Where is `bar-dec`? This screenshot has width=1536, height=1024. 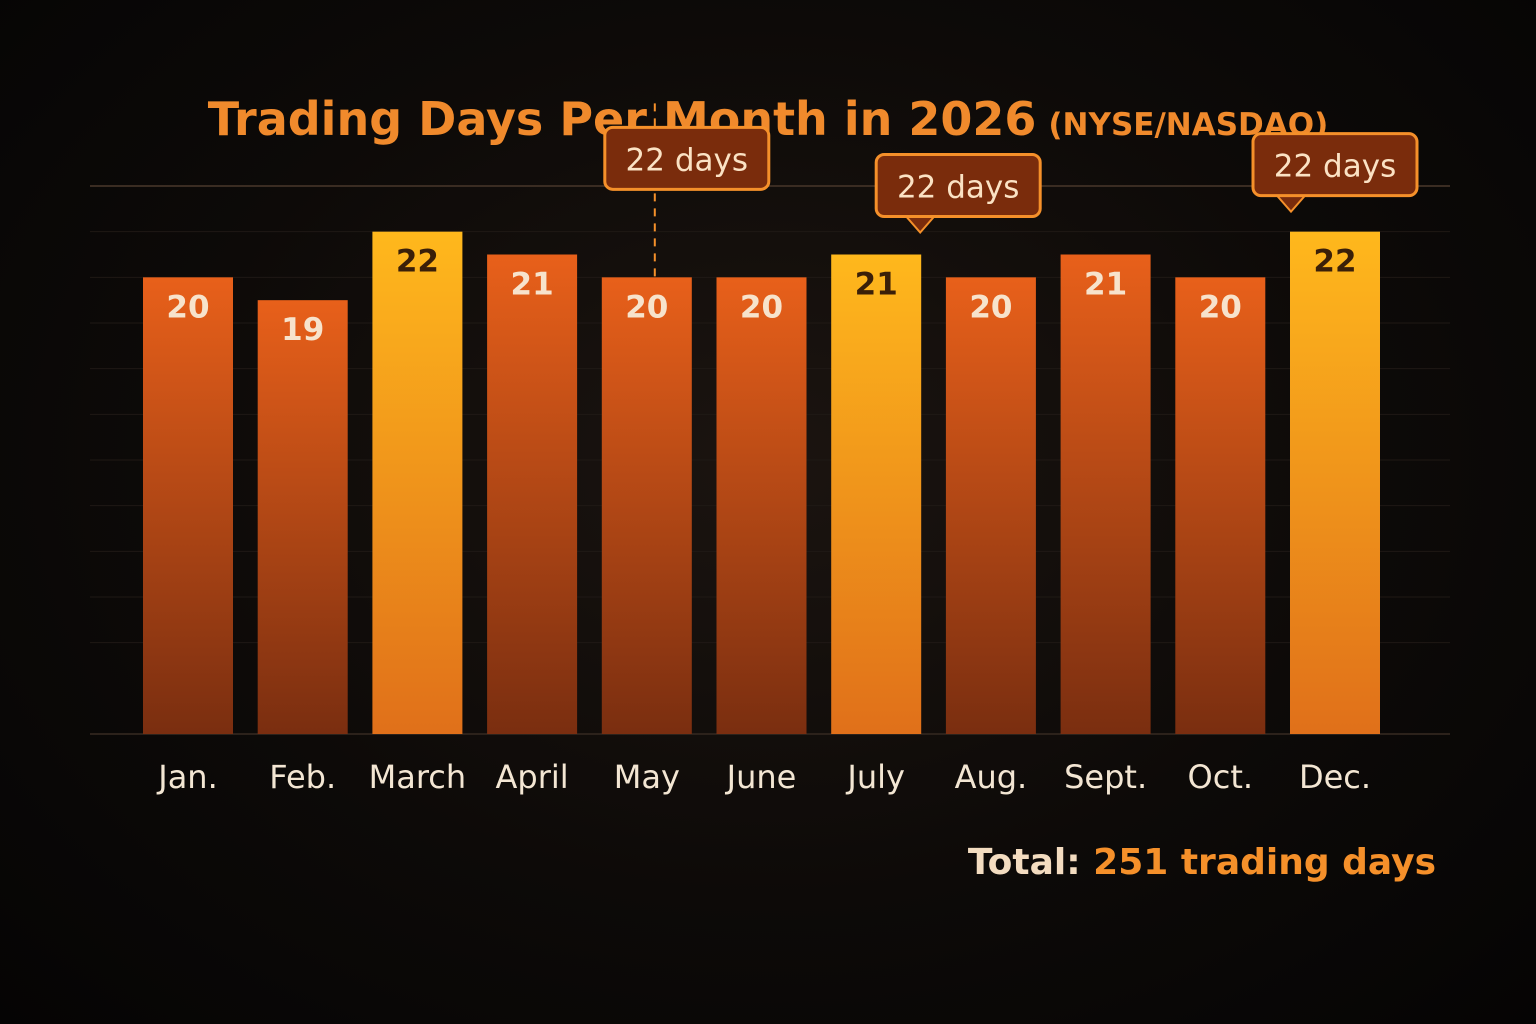
bar-dec is located at coordinates (1335, 482).